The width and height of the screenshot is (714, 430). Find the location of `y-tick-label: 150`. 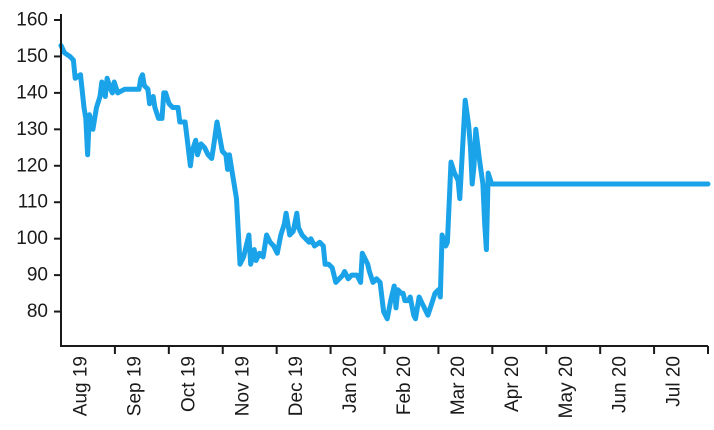

y-tick-label: 150 is located at coordinates (32, 56).